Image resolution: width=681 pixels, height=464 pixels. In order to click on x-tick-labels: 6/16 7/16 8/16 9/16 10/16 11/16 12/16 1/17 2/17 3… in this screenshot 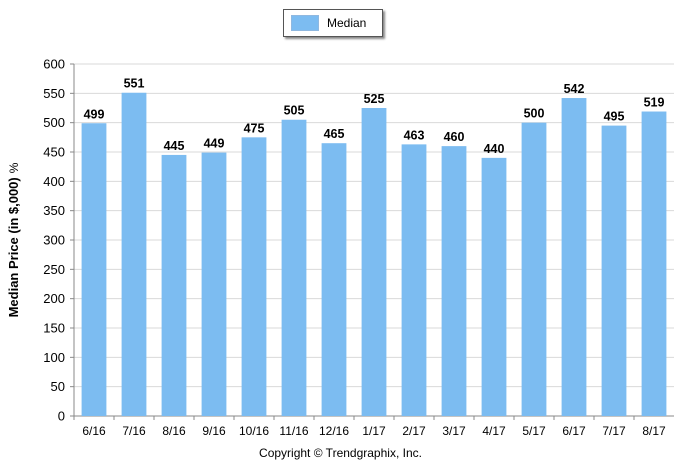, I will do `click(374, 431)`.